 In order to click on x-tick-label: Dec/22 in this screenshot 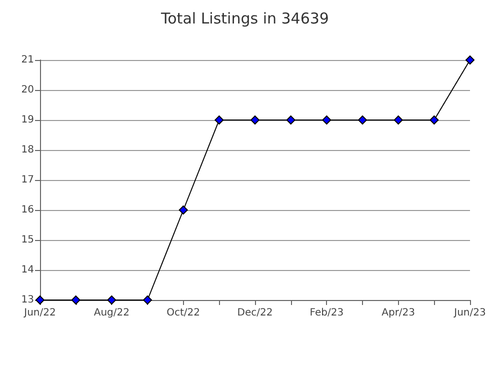, I will do `click(255, 313)`.